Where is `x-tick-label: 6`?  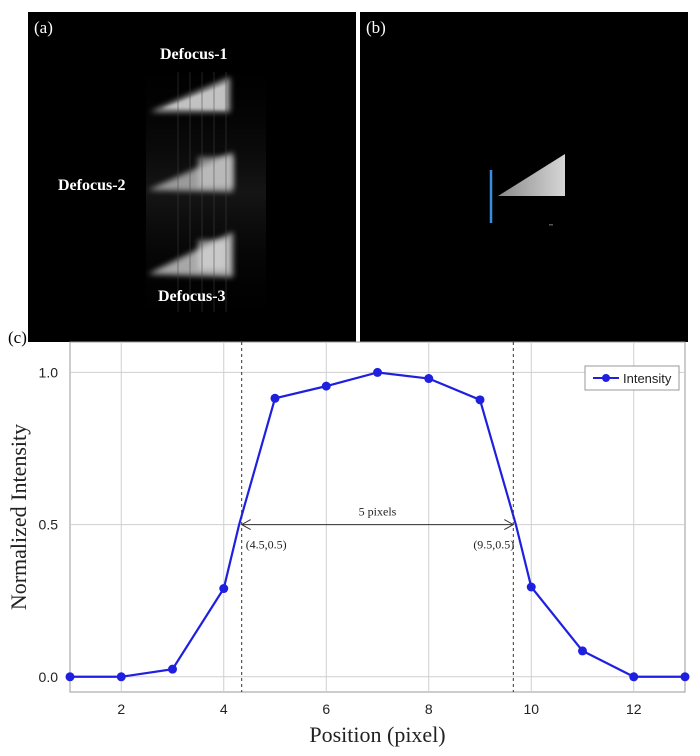
x-tick-label: 6 is located at coordinates (326, 709).